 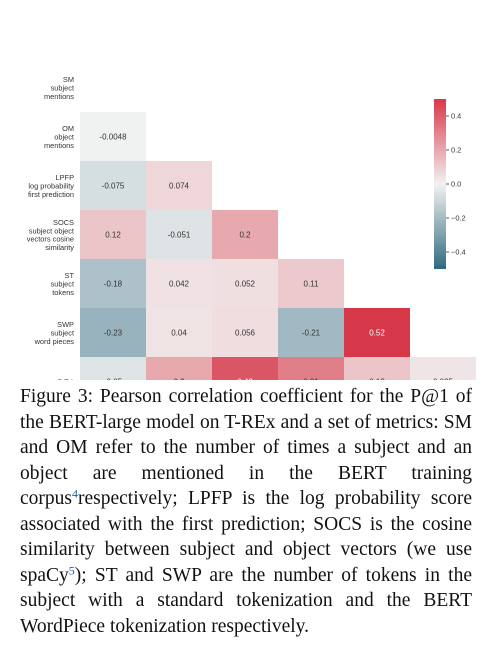 I want to click on cell-value-label: -0.23, so click(x=113, y=333).